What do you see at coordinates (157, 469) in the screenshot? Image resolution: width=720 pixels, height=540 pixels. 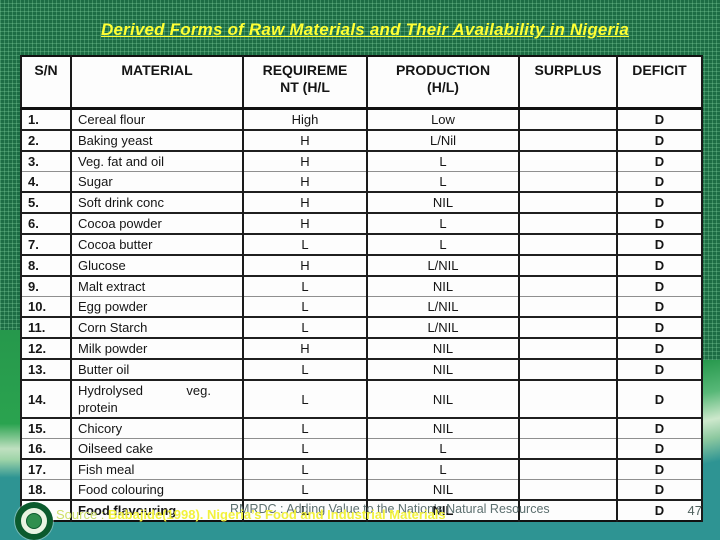 I see `cell-material: Fish meal` at bounding box center [157, 469].